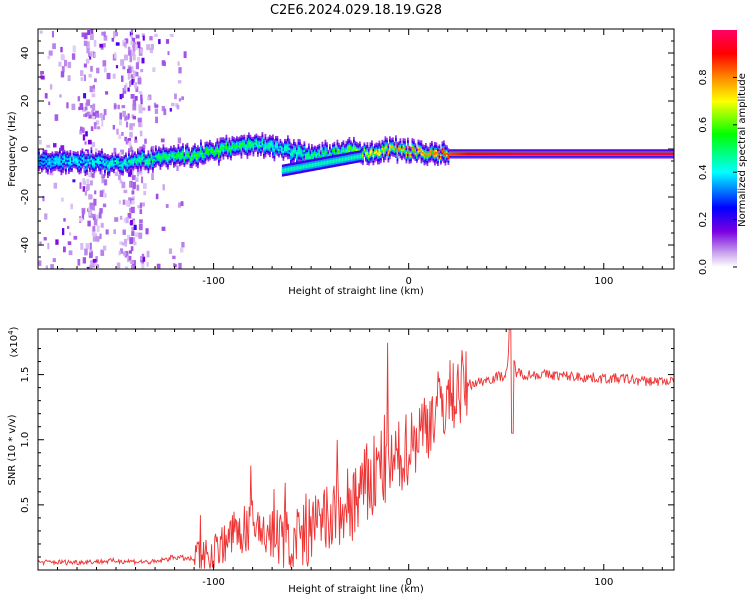 Image resolution: width=750 pixels, height=604 pixels. I want to click on colorbar-label: Normalized spectral amplitude, so click(742, 150).